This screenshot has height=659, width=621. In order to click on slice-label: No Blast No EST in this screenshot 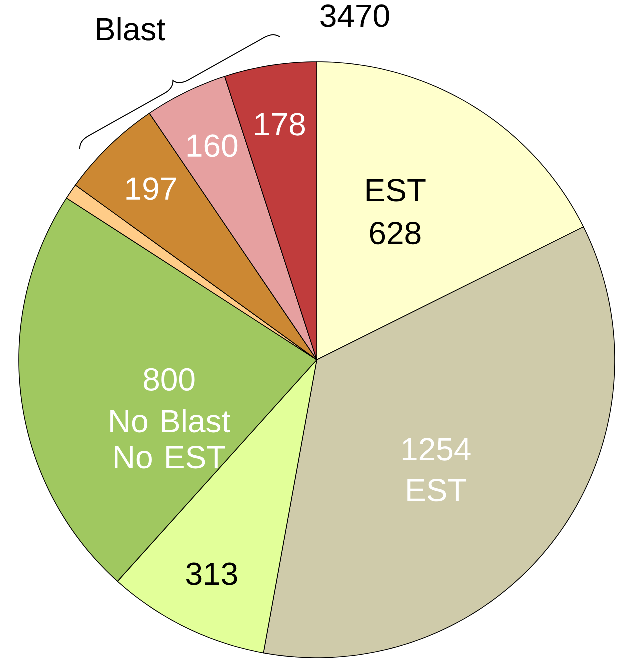, I will do `click(170, 439)`.